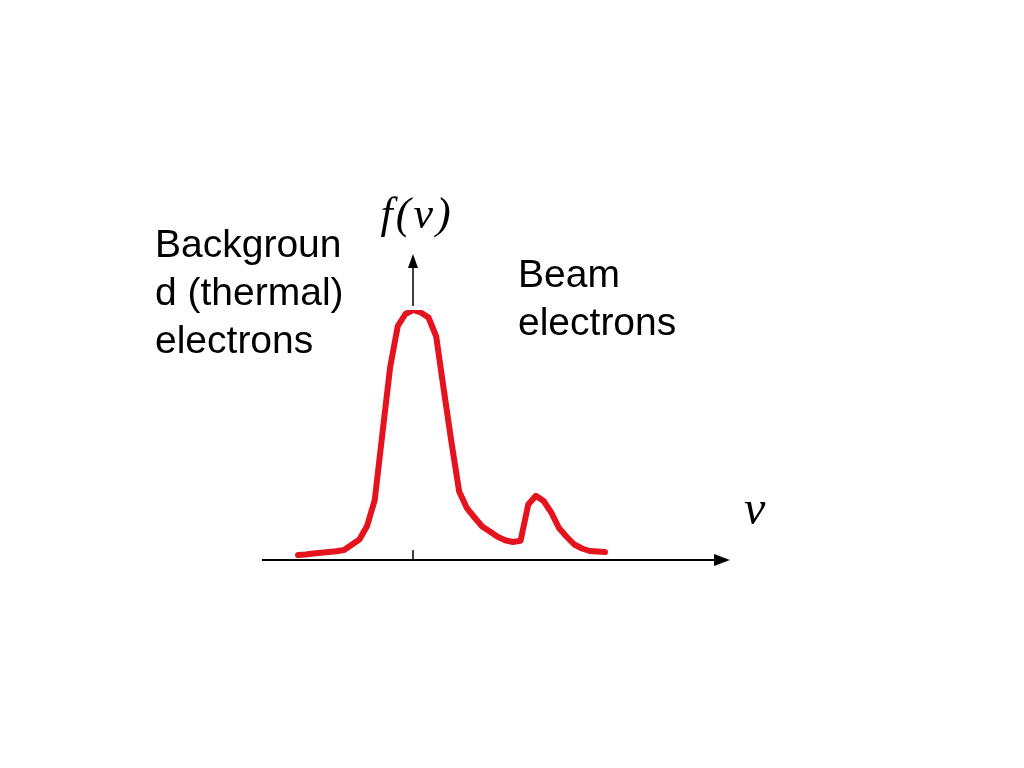 The image size is (1024, 768). What do you see at coordinates (755, 507) in the screenshot?
I see `x-axis-title: v` at bounding box center [755, 507].